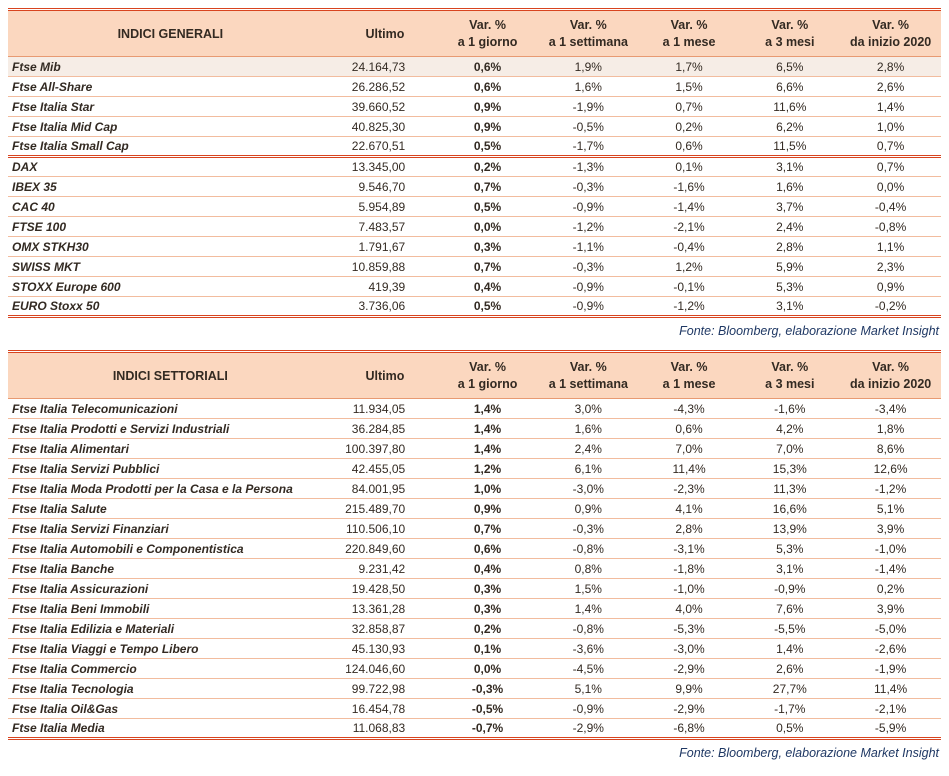 The height and width of the screenshot is (776, 949). What do you see at coordinates (790, 488) in the screenshot?
I see `var-value: 11,3%` at bounding box center [790, 488].